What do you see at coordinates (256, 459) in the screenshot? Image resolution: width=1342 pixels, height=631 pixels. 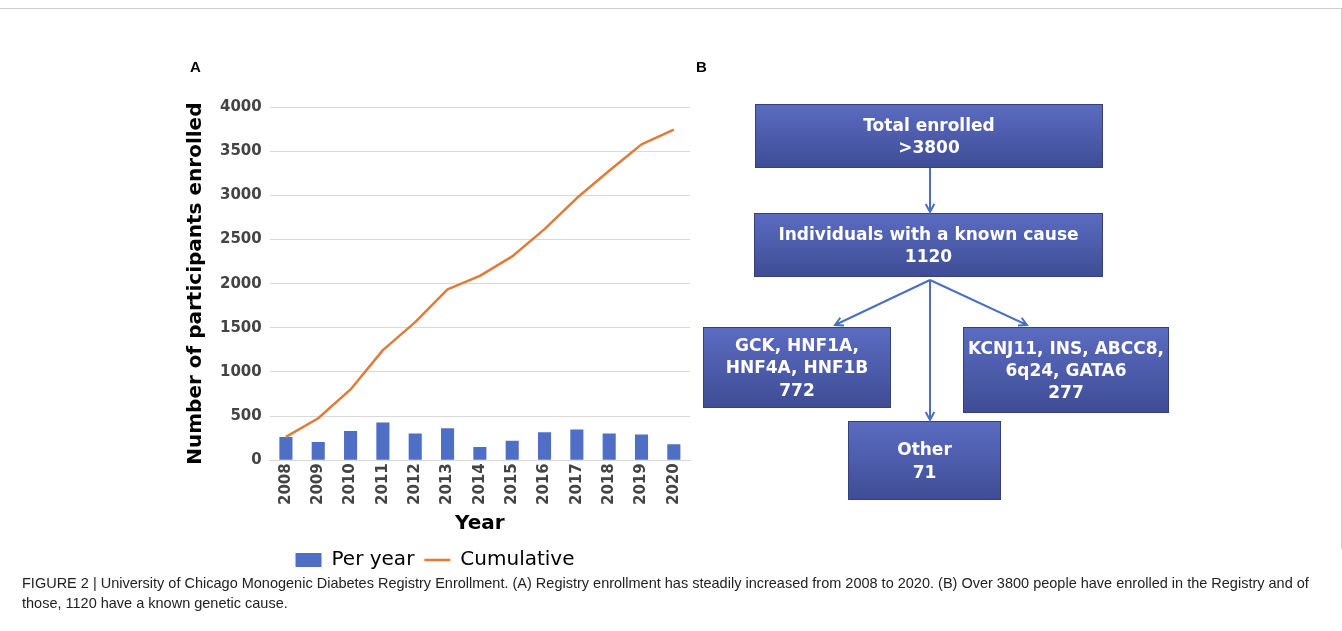 I see `y-tick-label: 0` at bounding box center [256, 459].